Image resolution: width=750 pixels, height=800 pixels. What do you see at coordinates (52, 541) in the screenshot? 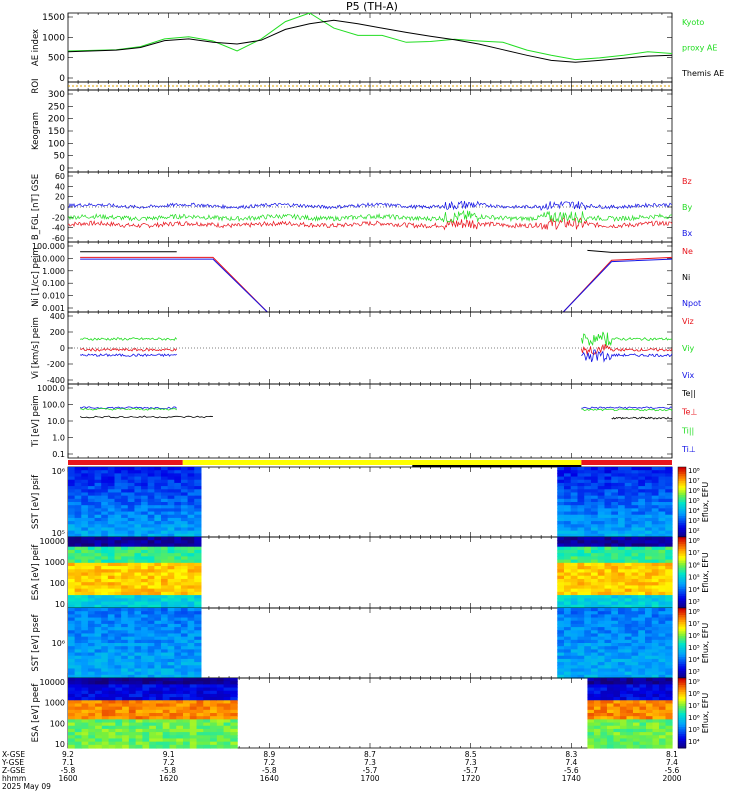
I see `y-tick-label: 10000` at bounding box center [52, 541].